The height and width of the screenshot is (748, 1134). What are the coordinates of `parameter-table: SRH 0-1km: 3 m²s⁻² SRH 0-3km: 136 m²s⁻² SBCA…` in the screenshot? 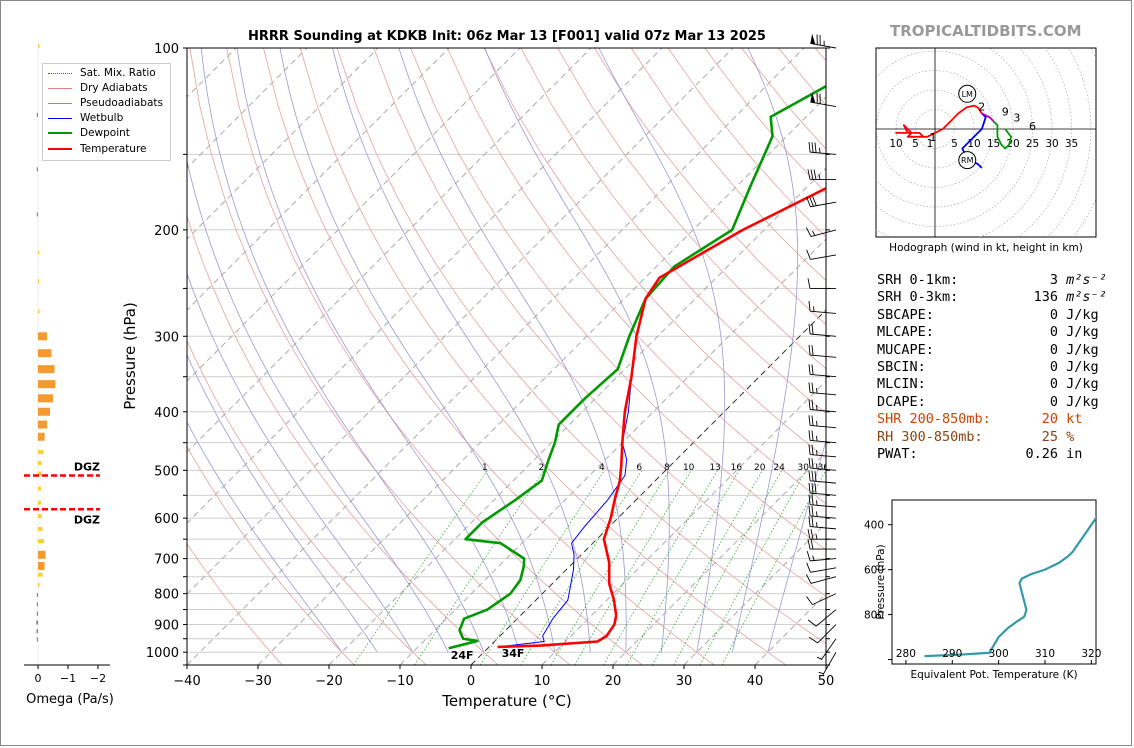 It's located at (992, 367).